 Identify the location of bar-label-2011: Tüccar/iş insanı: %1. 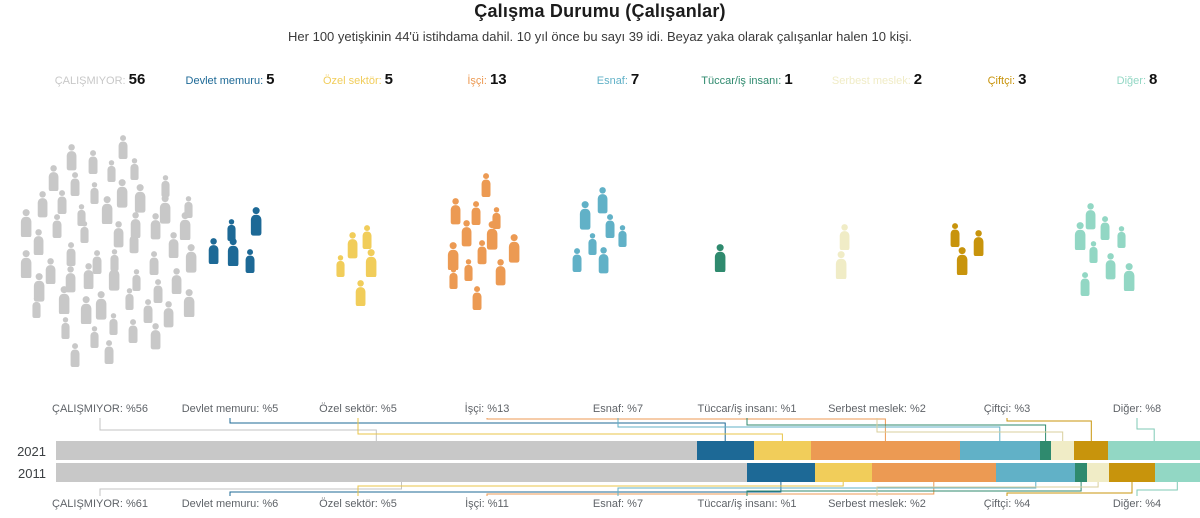
(747, 504).